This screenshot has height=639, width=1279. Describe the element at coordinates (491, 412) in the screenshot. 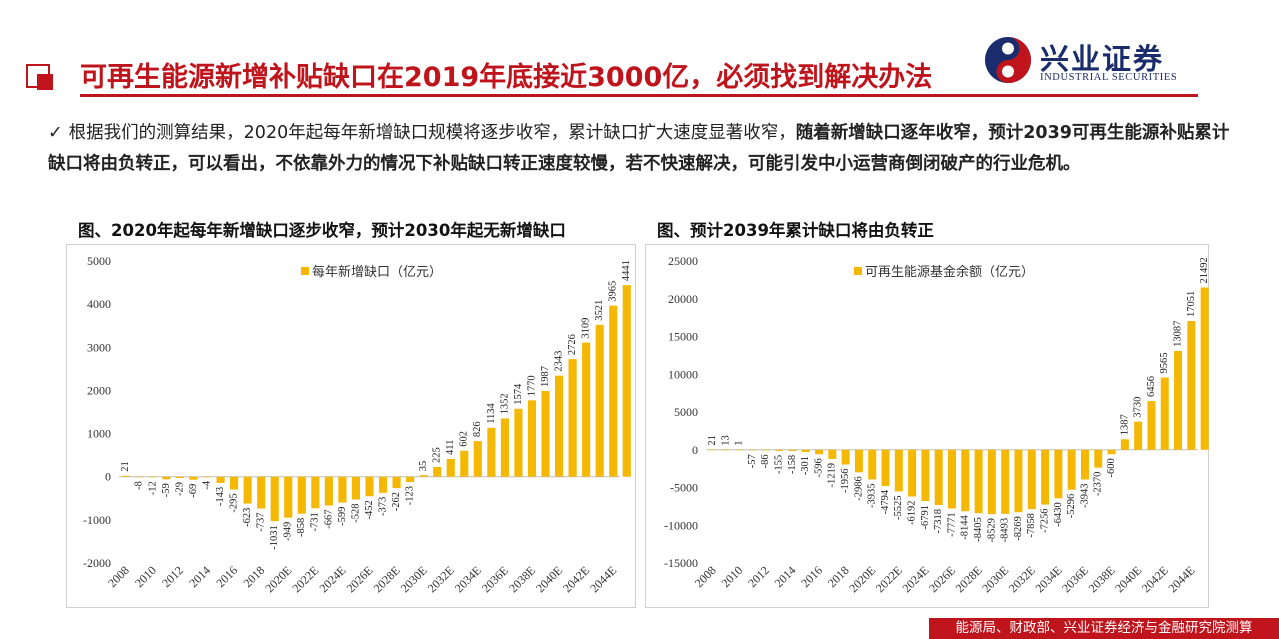

I see `data-label: 1134` at that location.